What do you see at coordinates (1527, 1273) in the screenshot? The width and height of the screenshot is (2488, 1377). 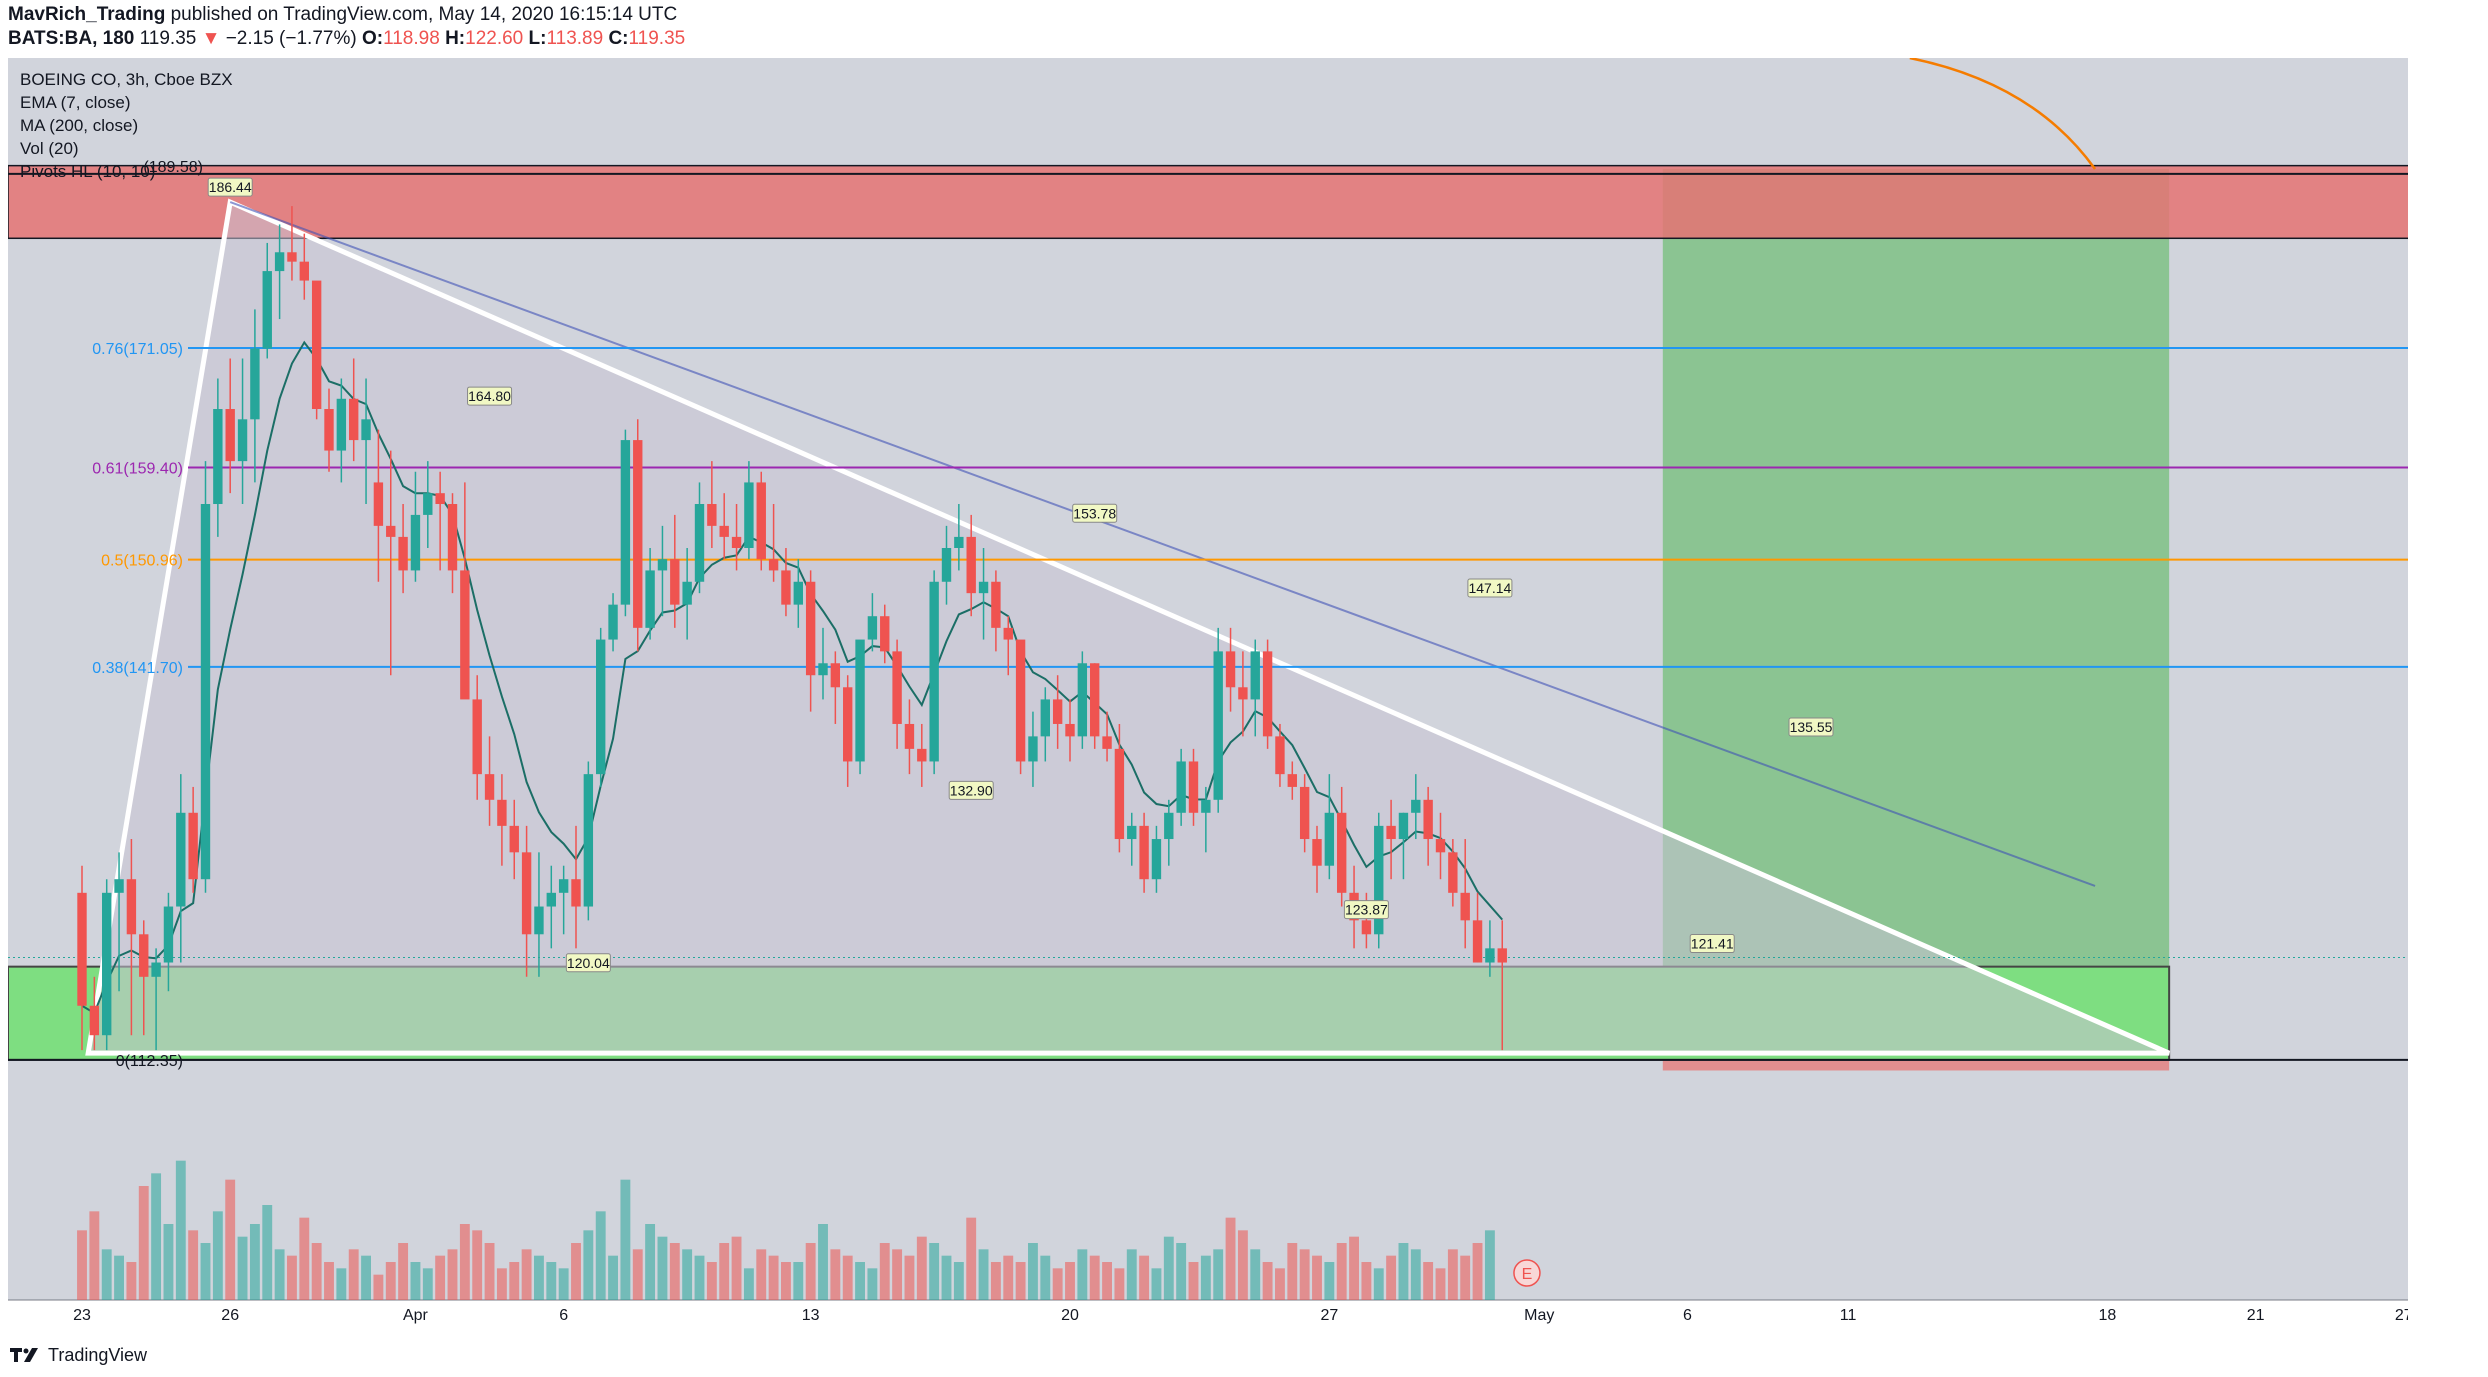 I see `earnings-icon` at bounding box center [1527, 1273].